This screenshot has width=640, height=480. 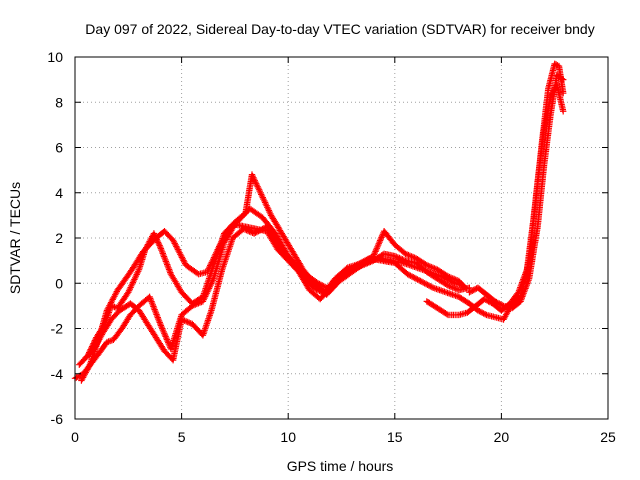 I want to click on y-tick-label: 8, so click(x=59, y=102).